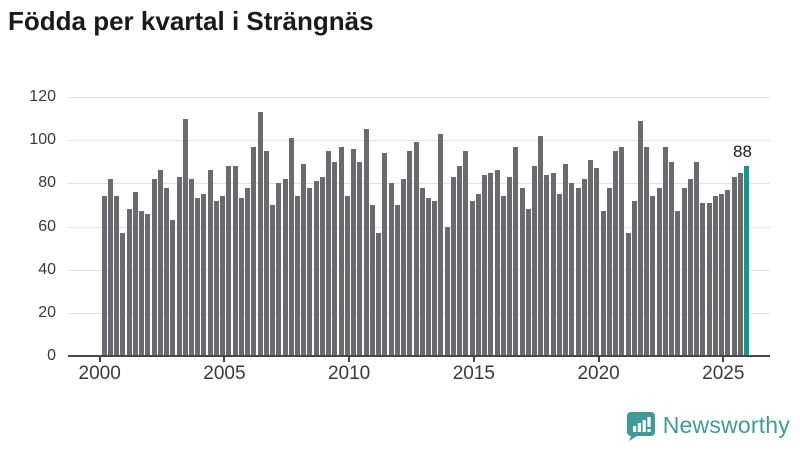 This screenshot has height=450, width=800. Describe the element at coordinates (191, 21) in the screenshot. I see `chart-title: Födda per kvartal i Strängnäs` at that location.